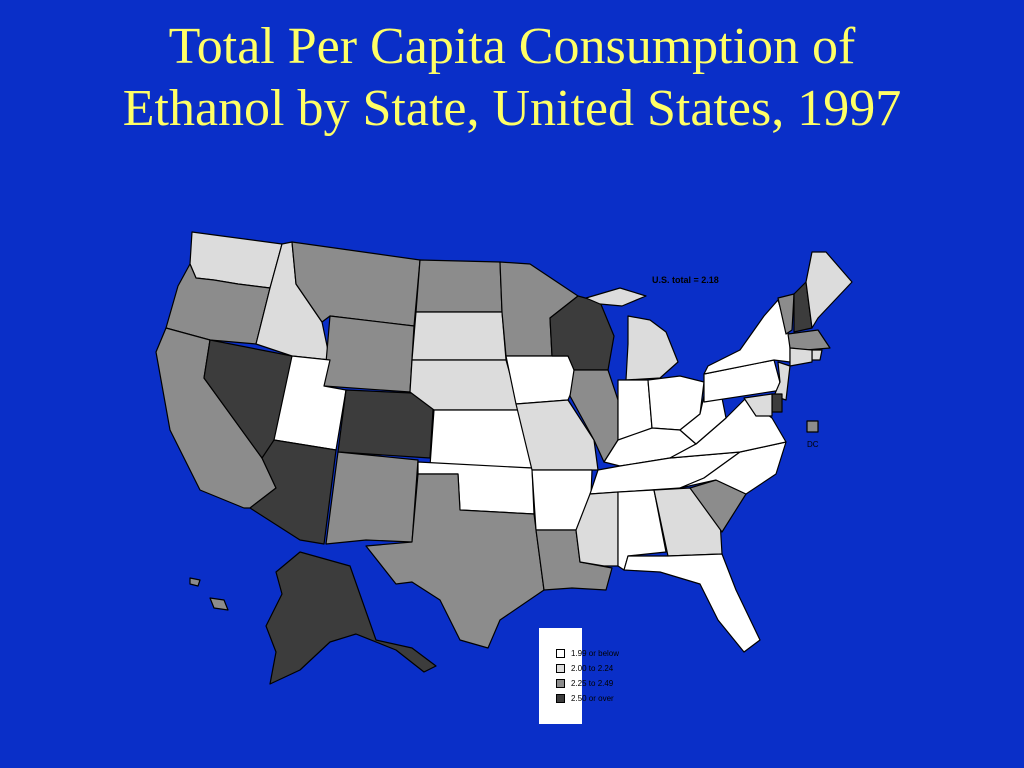  Describe the element at coordinates (386, 424) in the screenshot. I see `state-CO` at that location.